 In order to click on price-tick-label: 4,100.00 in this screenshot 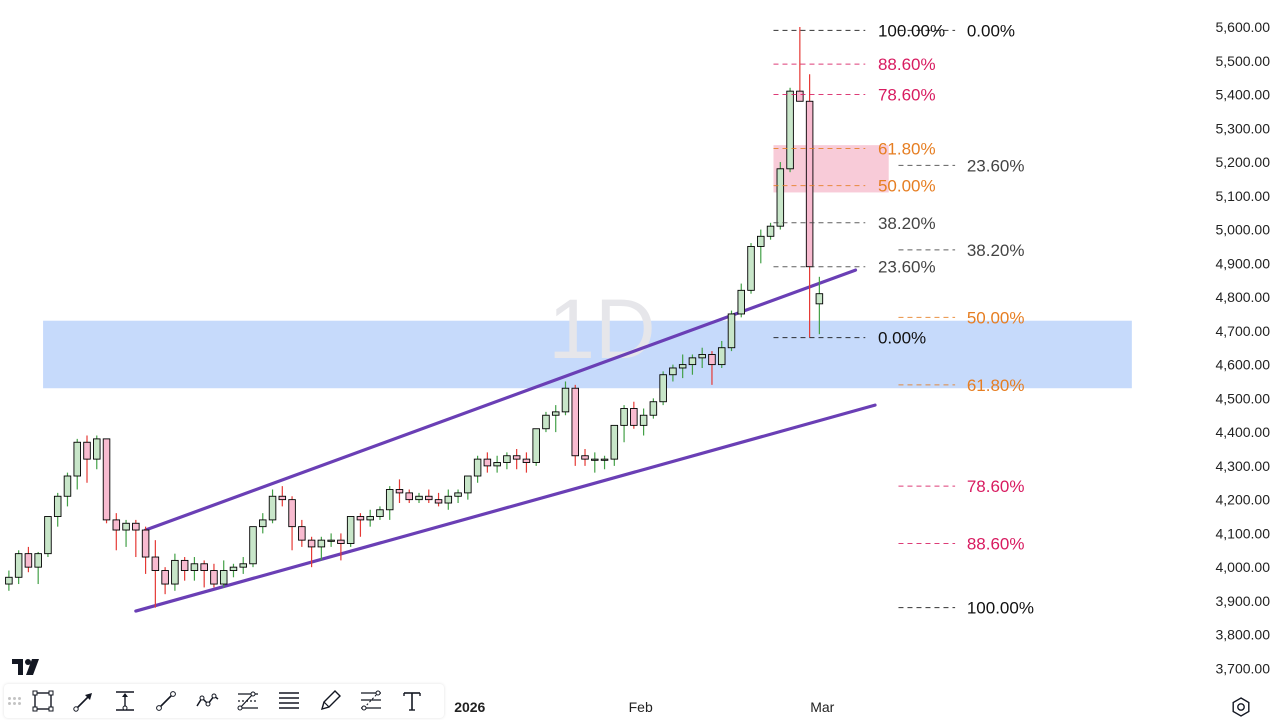, I will do `click(1243, 533)`.